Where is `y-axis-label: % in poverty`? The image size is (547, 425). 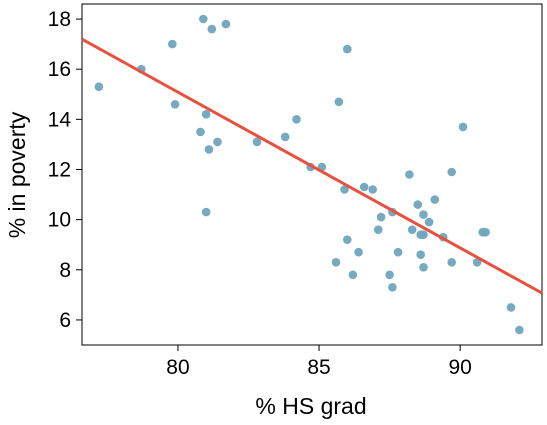
y-axis-label: % in poverty is located at coordinates (17, 174).